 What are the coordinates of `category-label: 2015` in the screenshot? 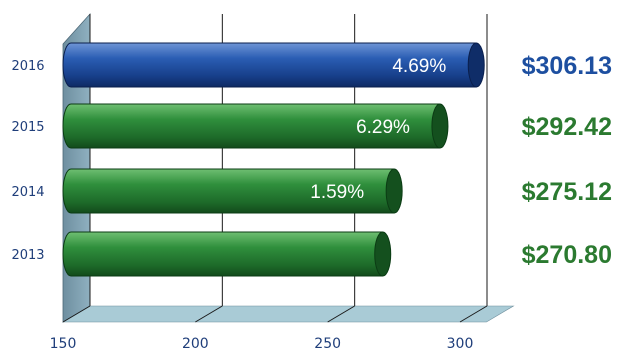 It's located at (27, 127).